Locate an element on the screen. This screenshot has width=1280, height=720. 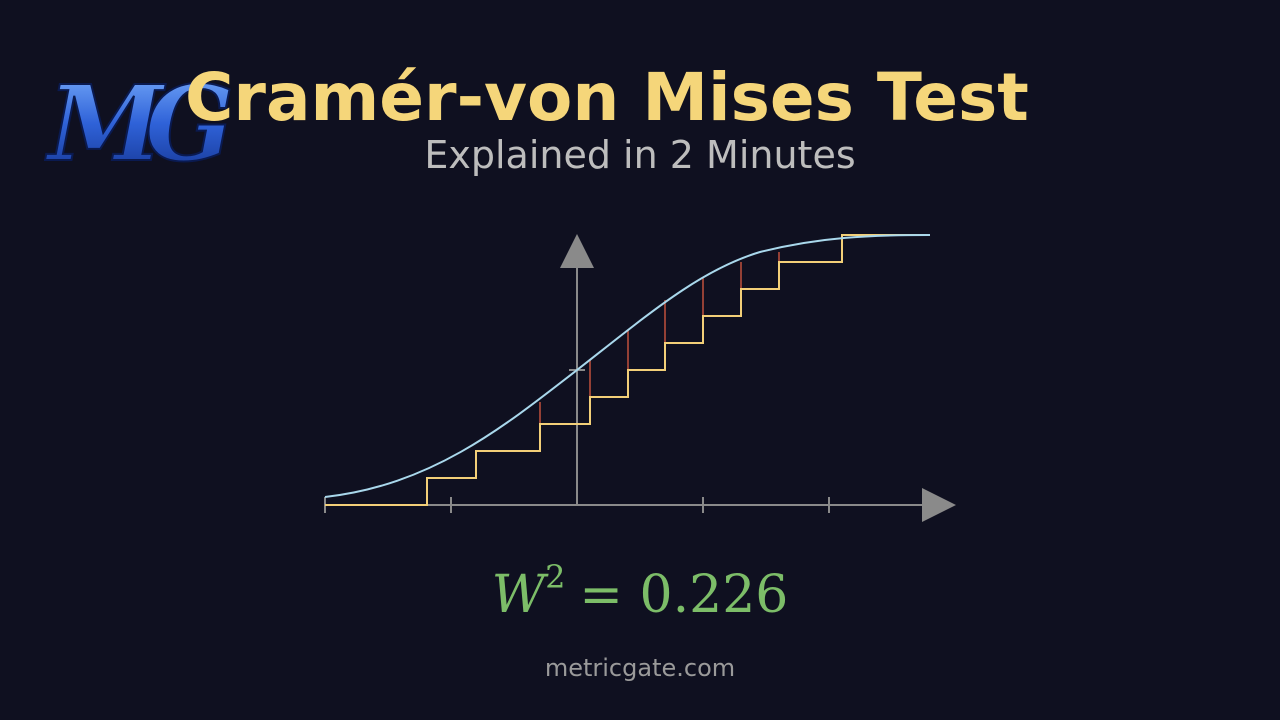
logo: MG is located at coordinates (137, 123).